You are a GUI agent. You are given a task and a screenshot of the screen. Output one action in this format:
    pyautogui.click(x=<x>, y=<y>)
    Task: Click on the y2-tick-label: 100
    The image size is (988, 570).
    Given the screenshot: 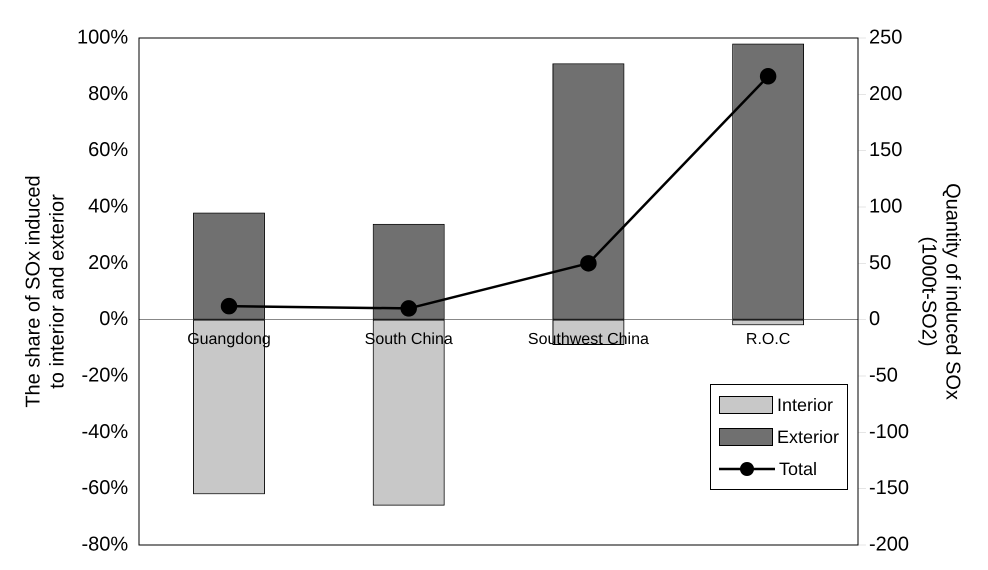 What is the action you would take?
    pyautogui.click(x=885, y=207)
    